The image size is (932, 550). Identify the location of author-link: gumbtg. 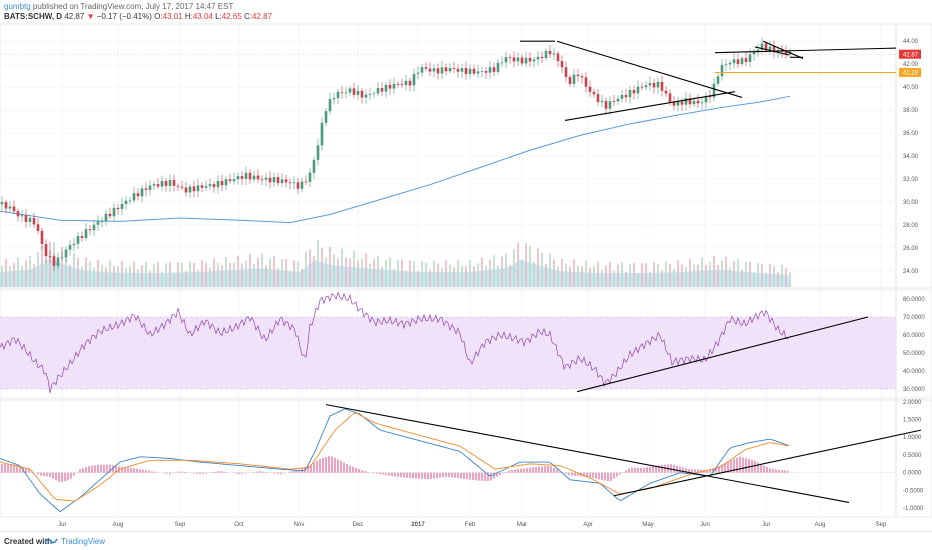
(17, 6).